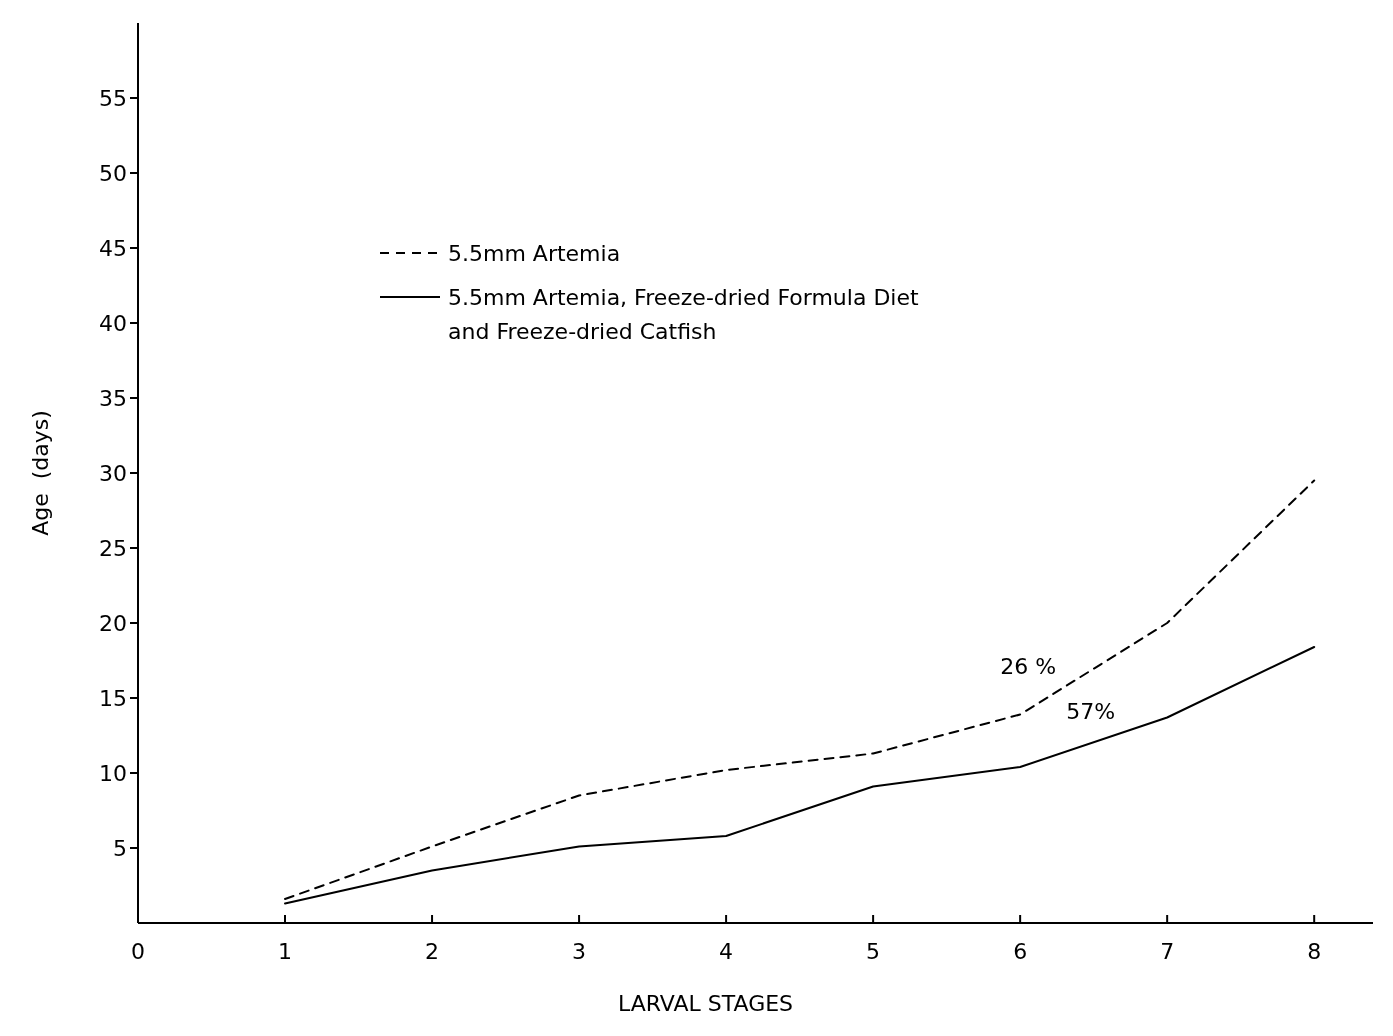 Image resolution: width=1393 pixels, height=1036 pixels. Describe the element at coordinates (579, 951) in the screenshot. I see `x-tick-label: 3` at that location.